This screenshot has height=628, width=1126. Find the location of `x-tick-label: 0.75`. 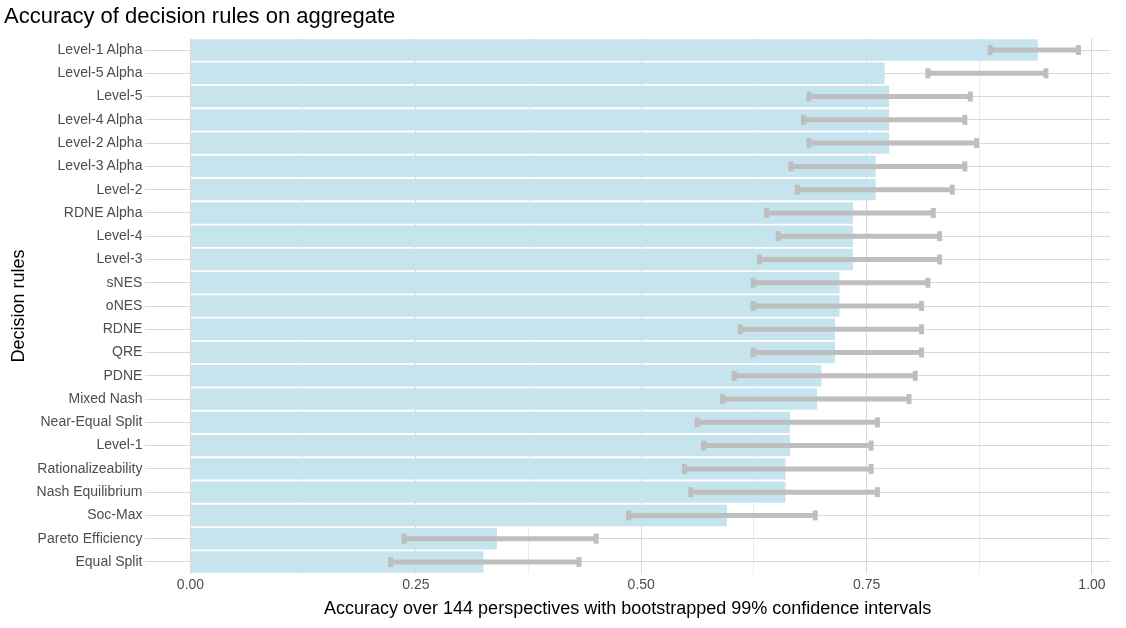

x-tick-label: 0.75 is located at coordinates (866, 583).